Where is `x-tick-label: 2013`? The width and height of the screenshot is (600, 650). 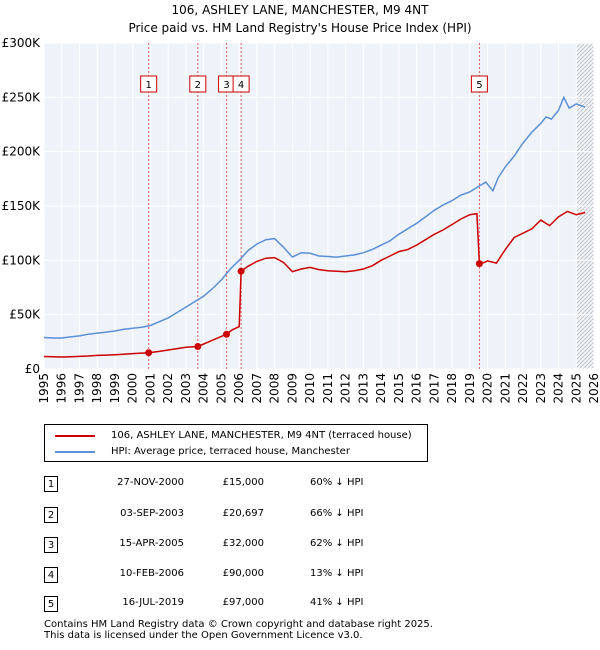 x-tick-label: 2013 is located at coordinates (363, 388).